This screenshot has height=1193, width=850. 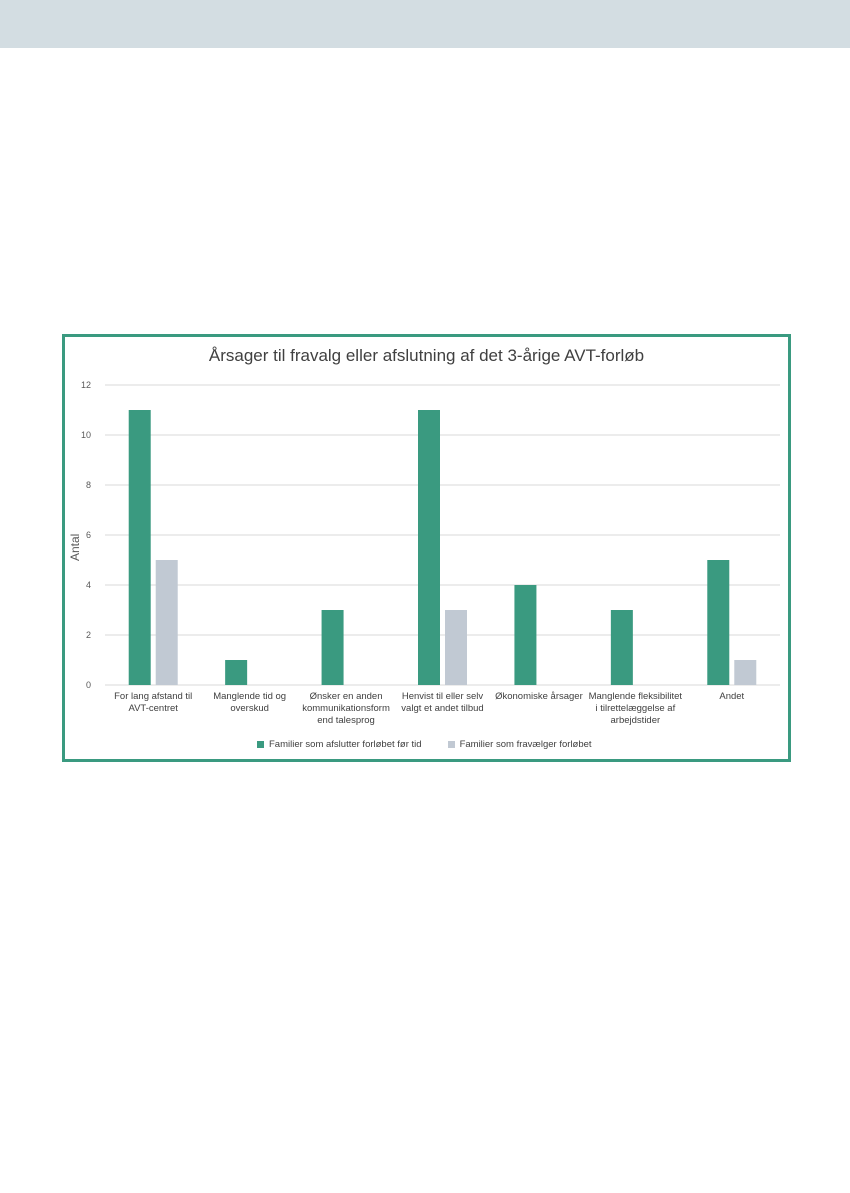 What do you see at coordinates (88, 485) in the screenshot?
I see `y-tick-label: 8` at bounding box center [88, 485].